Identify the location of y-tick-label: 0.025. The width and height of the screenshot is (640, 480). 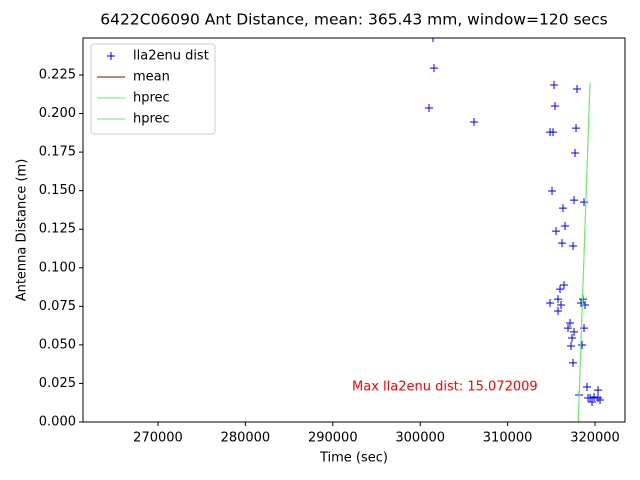
(57, 383).